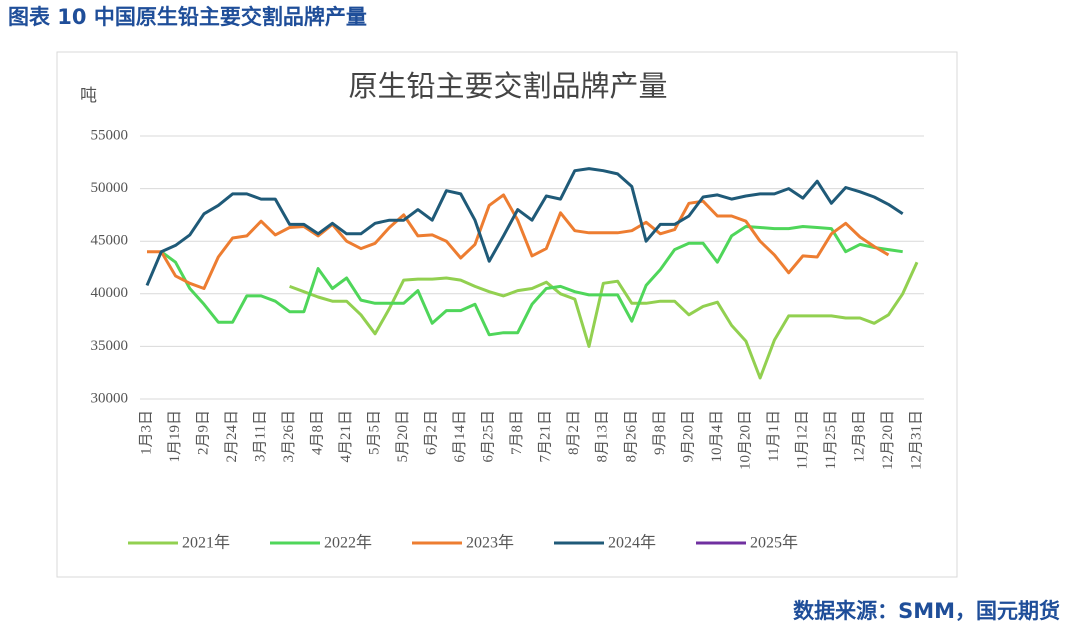 This screenshot has width=1080, height=640. Describe the element at coordinates (490, 543) in the screenshot. I see `legend-label: 2023年` at that location.